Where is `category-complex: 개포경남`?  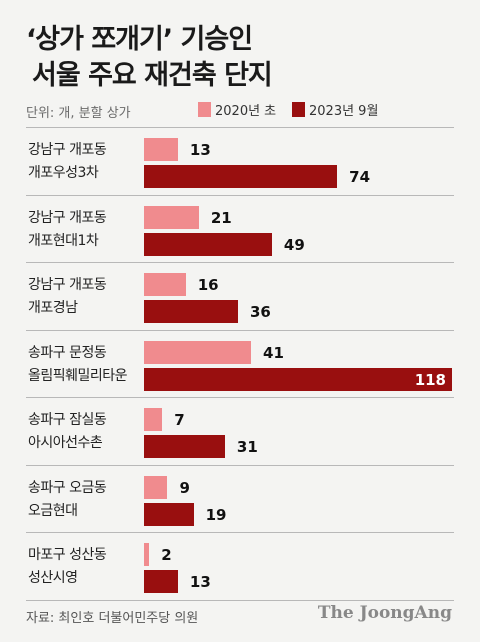 category-complex: 개포경남 is located at coordinates (53, 308).